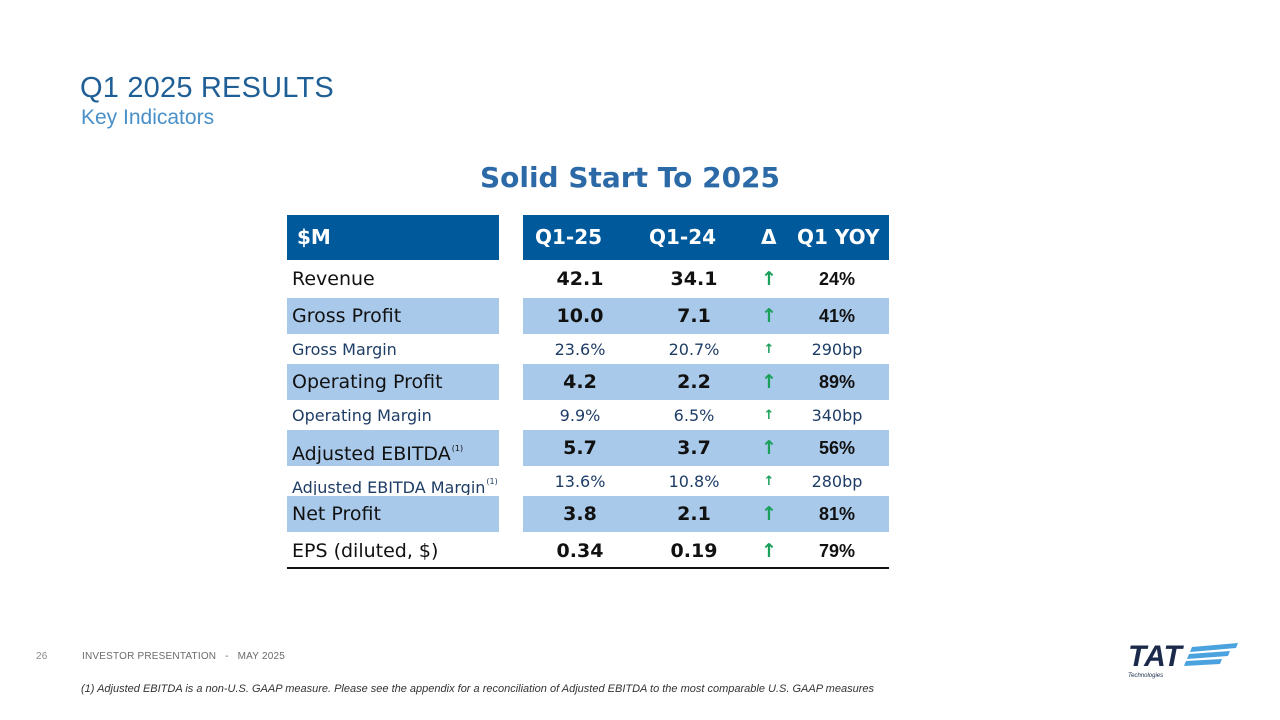 This screenshot has width=1280, height=720. I want to click on value-q1-24: 20.7%, so click(694, 349).